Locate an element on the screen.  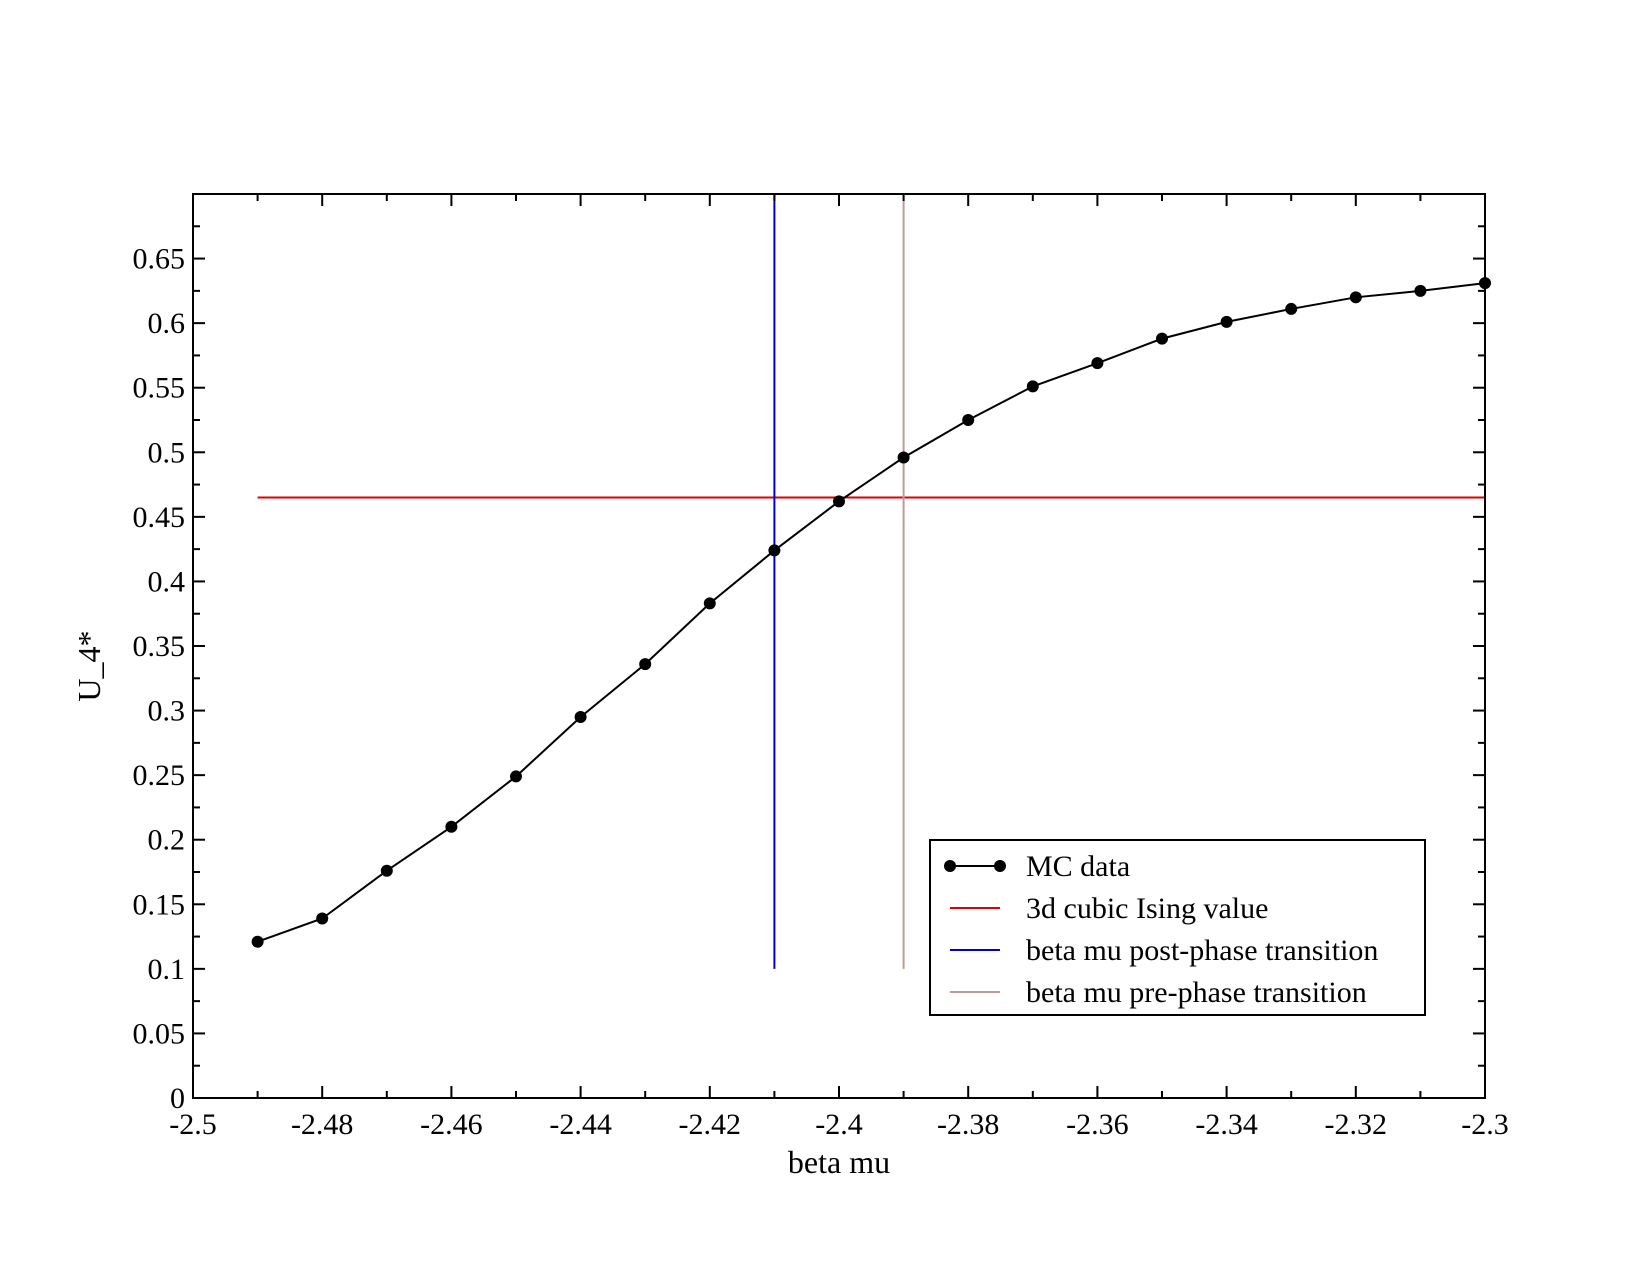
y-tick-label: 0.45 is located at coordinates (159, 517).